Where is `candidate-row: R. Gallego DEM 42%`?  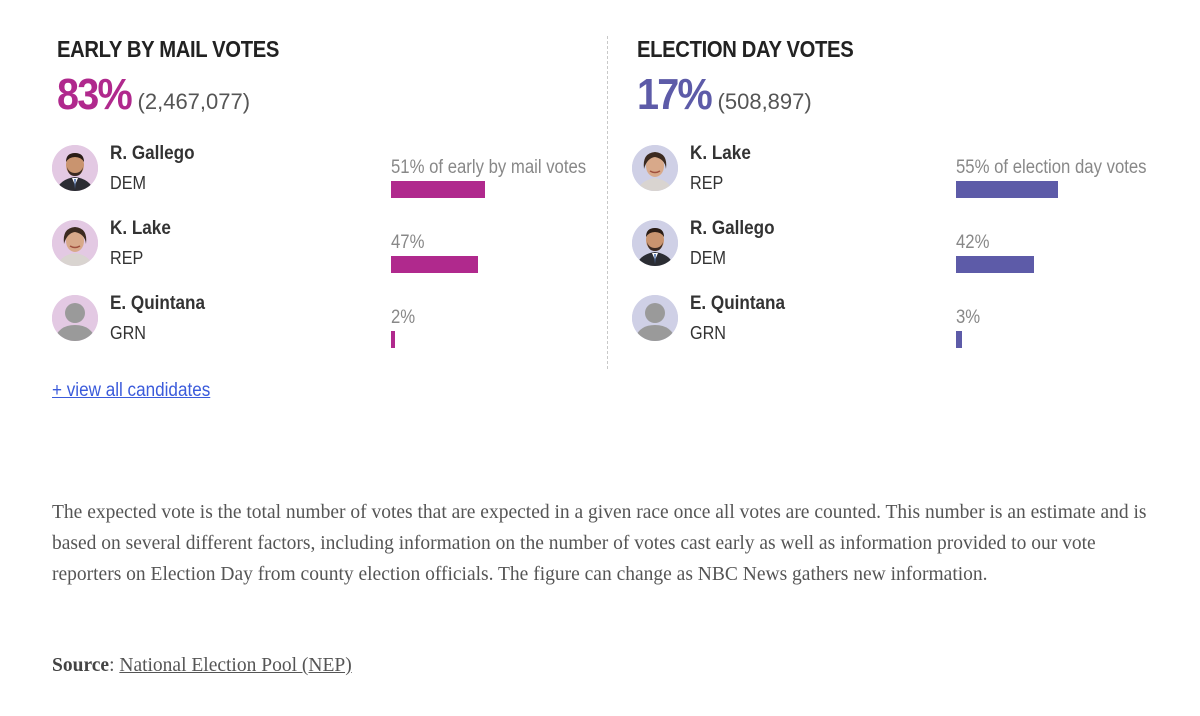
candidate-row: R. Gallego DEM 42% is located at coordinates (902, 246).